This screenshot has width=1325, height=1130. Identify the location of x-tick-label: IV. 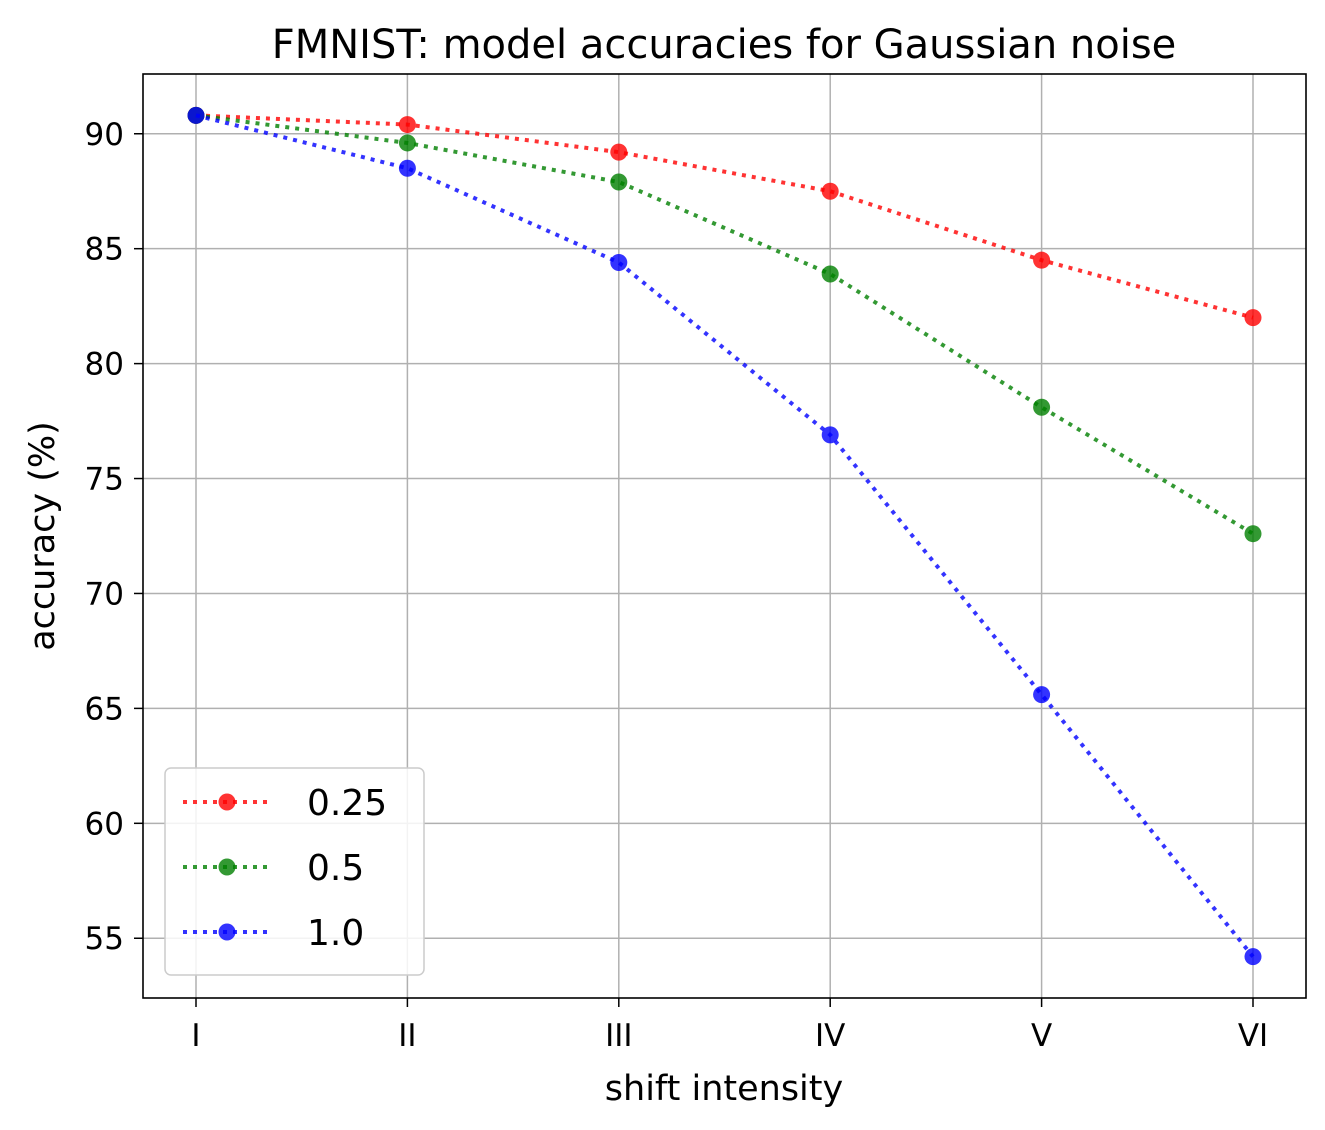
(830, 1036).